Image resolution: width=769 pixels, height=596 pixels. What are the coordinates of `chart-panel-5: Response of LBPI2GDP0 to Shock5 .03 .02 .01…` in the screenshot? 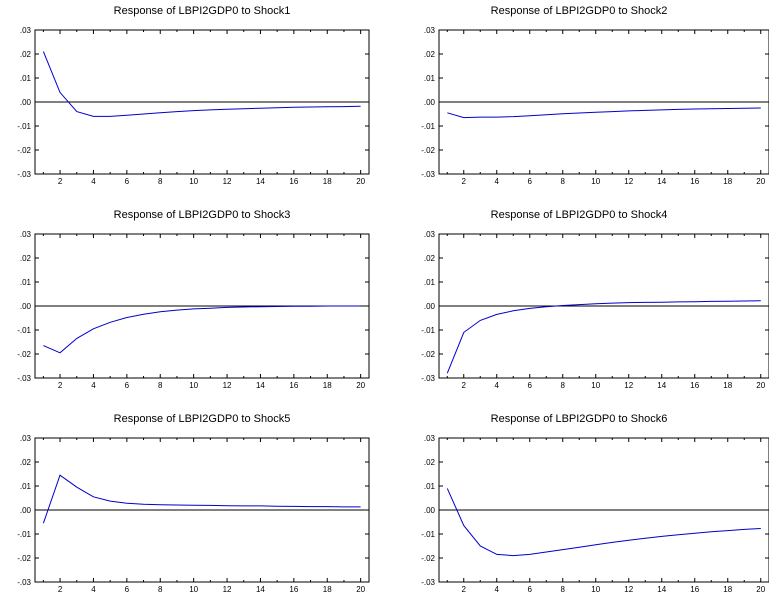 It's located at (193, 503).